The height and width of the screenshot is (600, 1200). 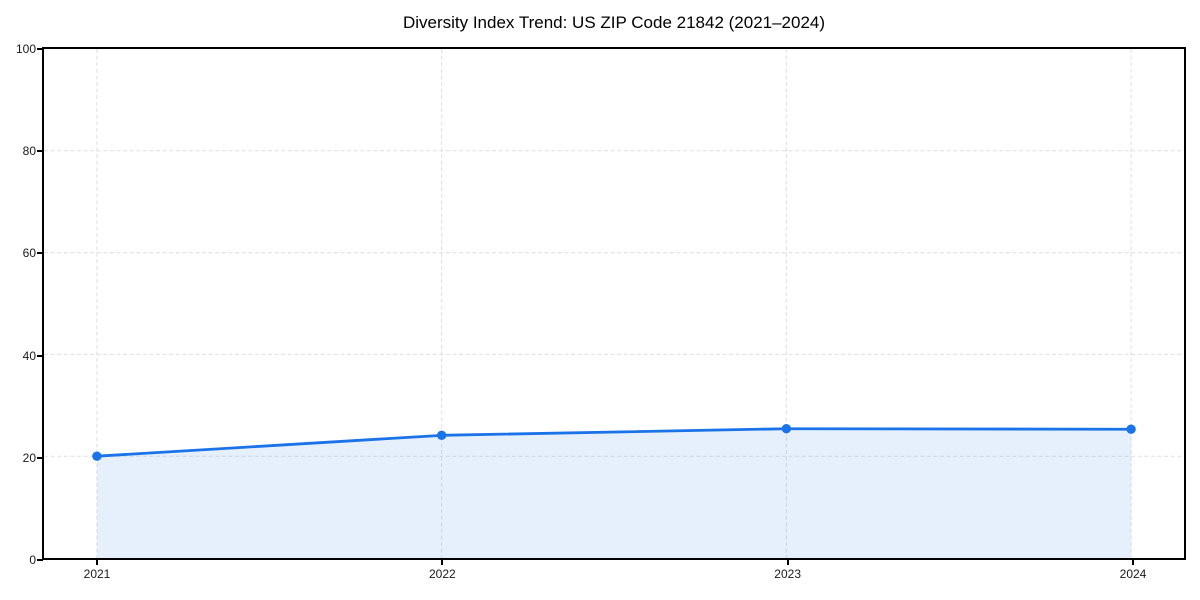 I want to click on y-tick-label: 0, so click(x=32, y=560).